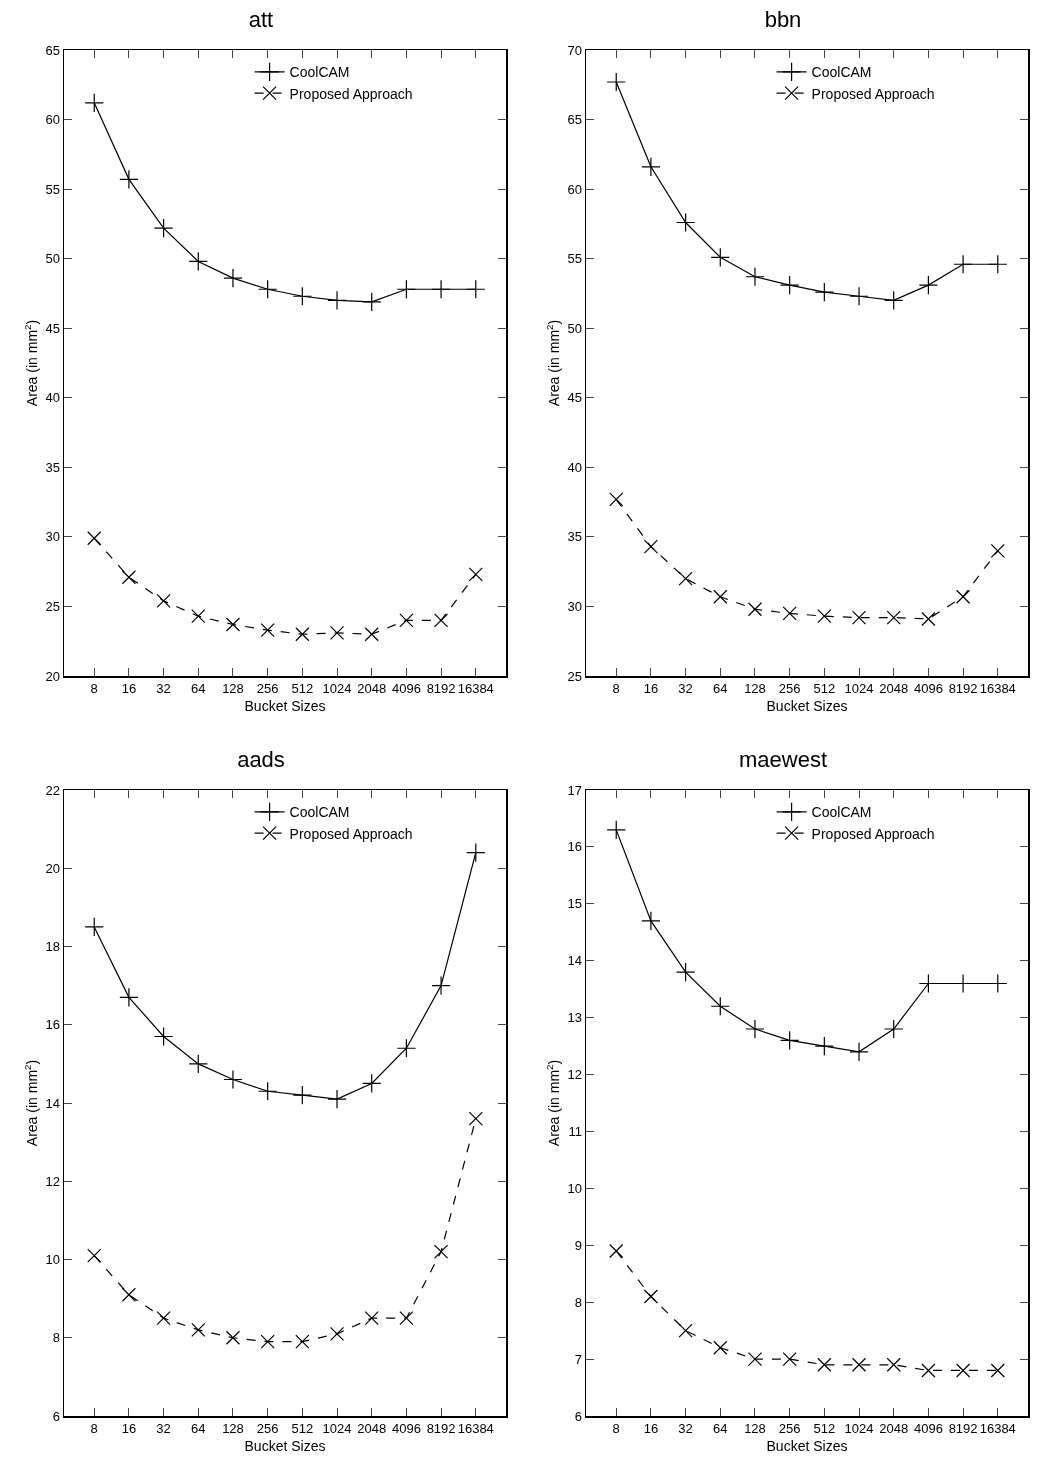 The image size is (1045, 1480). Describe the element at coordinates (578, 1245) in the screenshot. I see `y-tick-label: 9` at that location.